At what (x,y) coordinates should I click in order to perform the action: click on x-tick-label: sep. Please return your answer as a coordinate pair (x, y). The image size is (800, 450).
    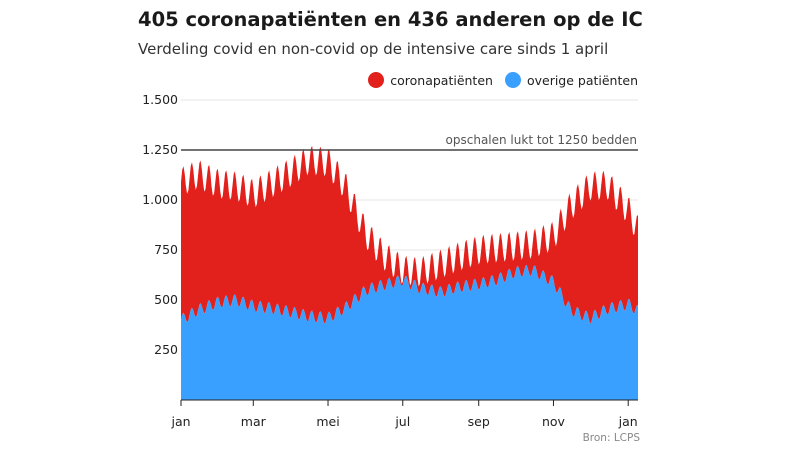
    Looking at the image, I should click on (479, 421).